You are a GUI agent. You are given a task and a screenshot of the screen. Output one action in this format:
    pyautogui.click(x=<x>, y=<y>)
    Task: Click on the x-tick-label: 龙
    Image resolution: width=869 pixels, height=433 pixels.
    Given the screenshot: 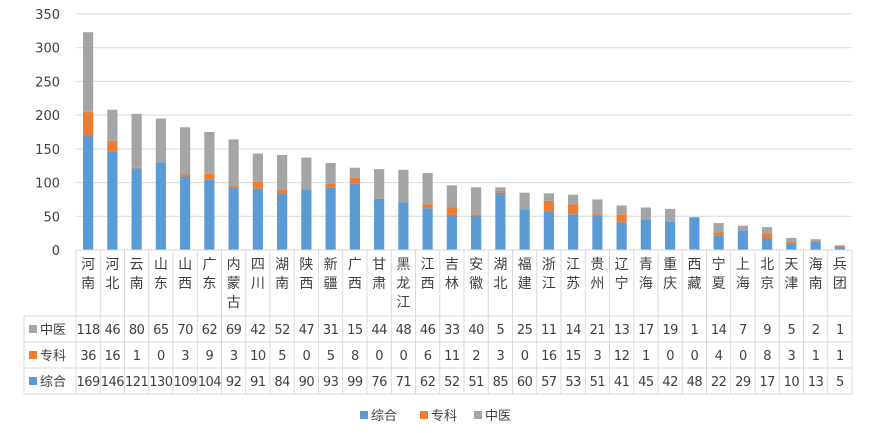 What is the action you would take?
    pyautogui.click(x=403, y=284)
    